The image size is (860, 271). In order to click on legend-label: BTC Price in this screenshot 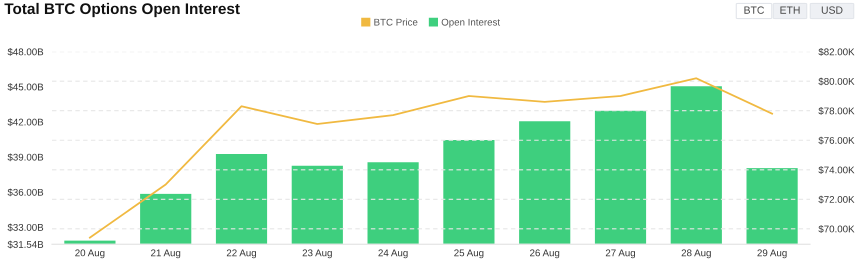, I will do `click(396, 22)`.